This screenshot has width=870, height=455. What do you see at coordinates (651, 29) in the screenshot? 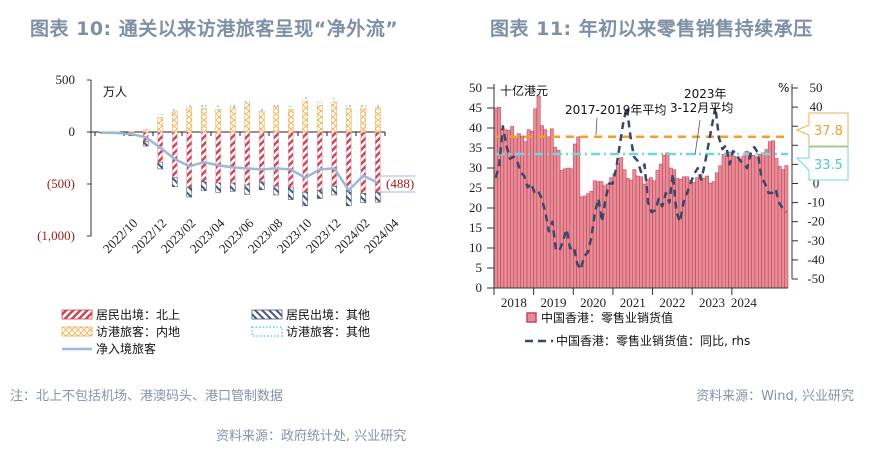
I see `right-chart-title: 图表 11: 年初以来零售销售持续承压` at bounding box center [651, 29].